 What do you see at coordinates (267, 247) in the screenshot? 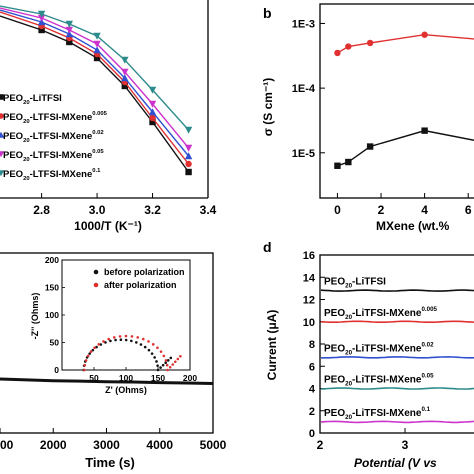
I see `panel-label-d: d` at bounding box center [267, 247].